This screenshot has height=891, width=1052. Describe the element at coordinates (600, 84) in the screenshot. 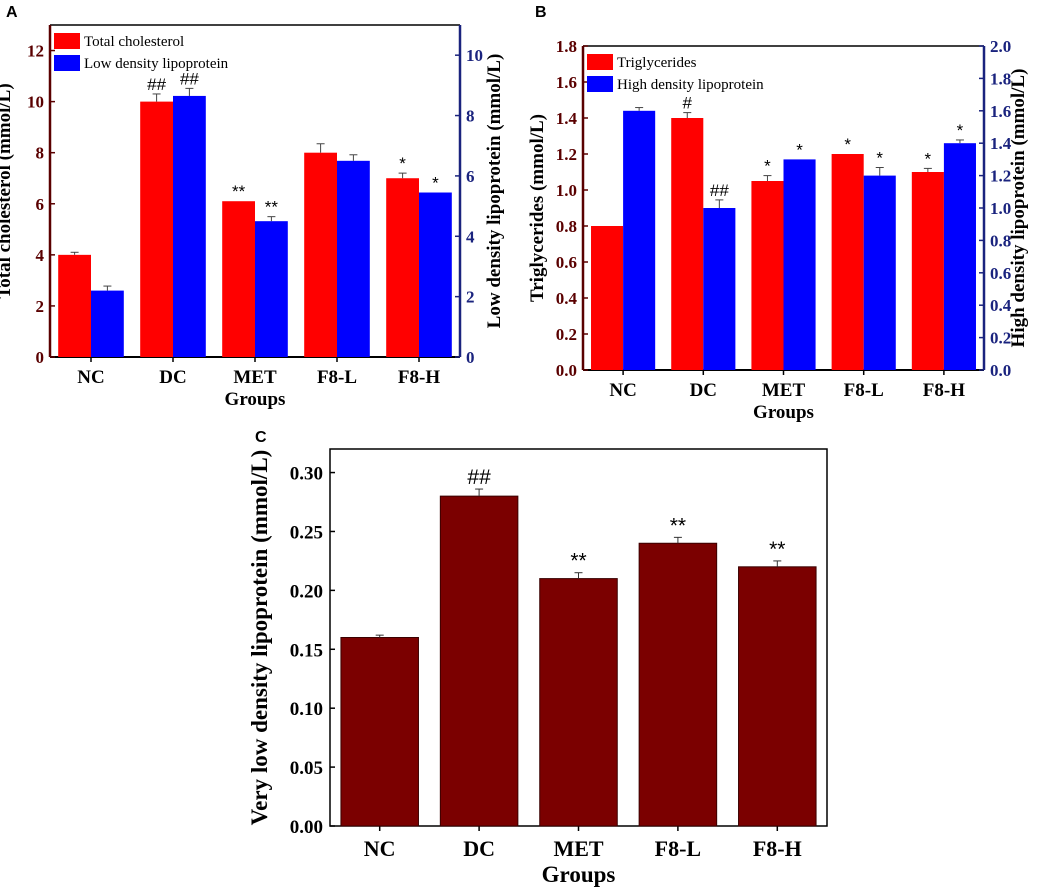

I see `panel-b-legend-swatch` at that location.